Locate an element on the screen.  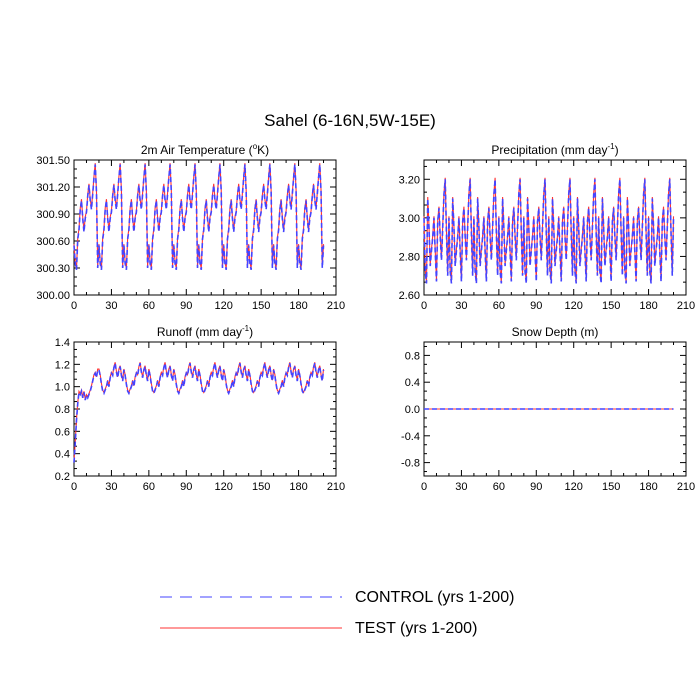
panel-title: Runoff (mm day-1) is located at coordinates (205, 331).